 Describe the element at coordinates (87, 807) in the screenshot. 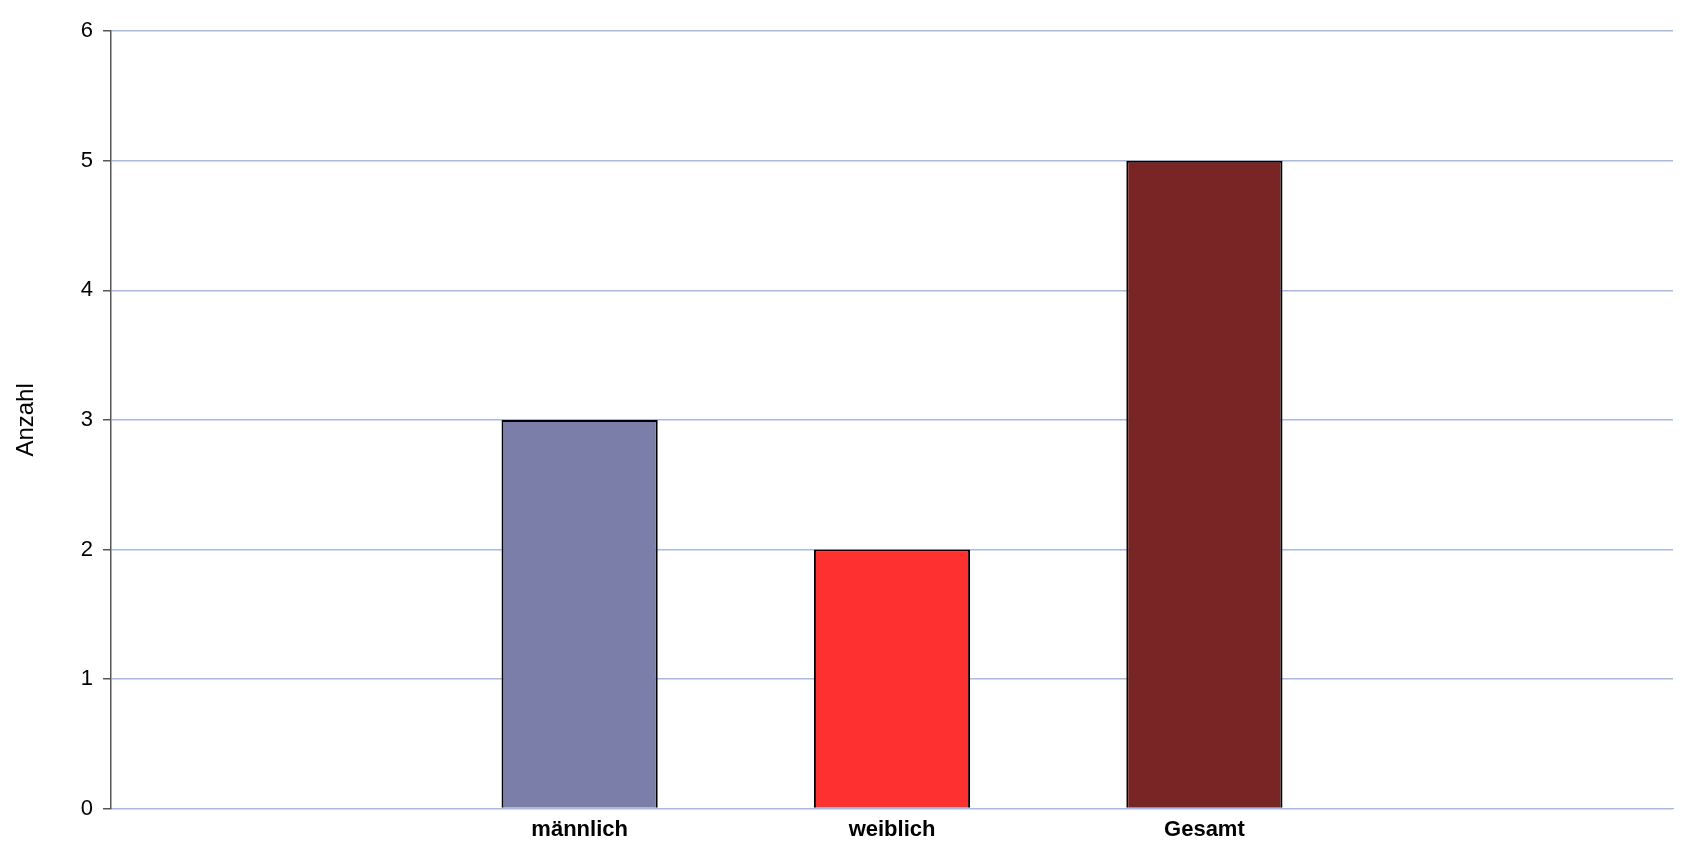

I see `y-tick-label: 0` at that location.